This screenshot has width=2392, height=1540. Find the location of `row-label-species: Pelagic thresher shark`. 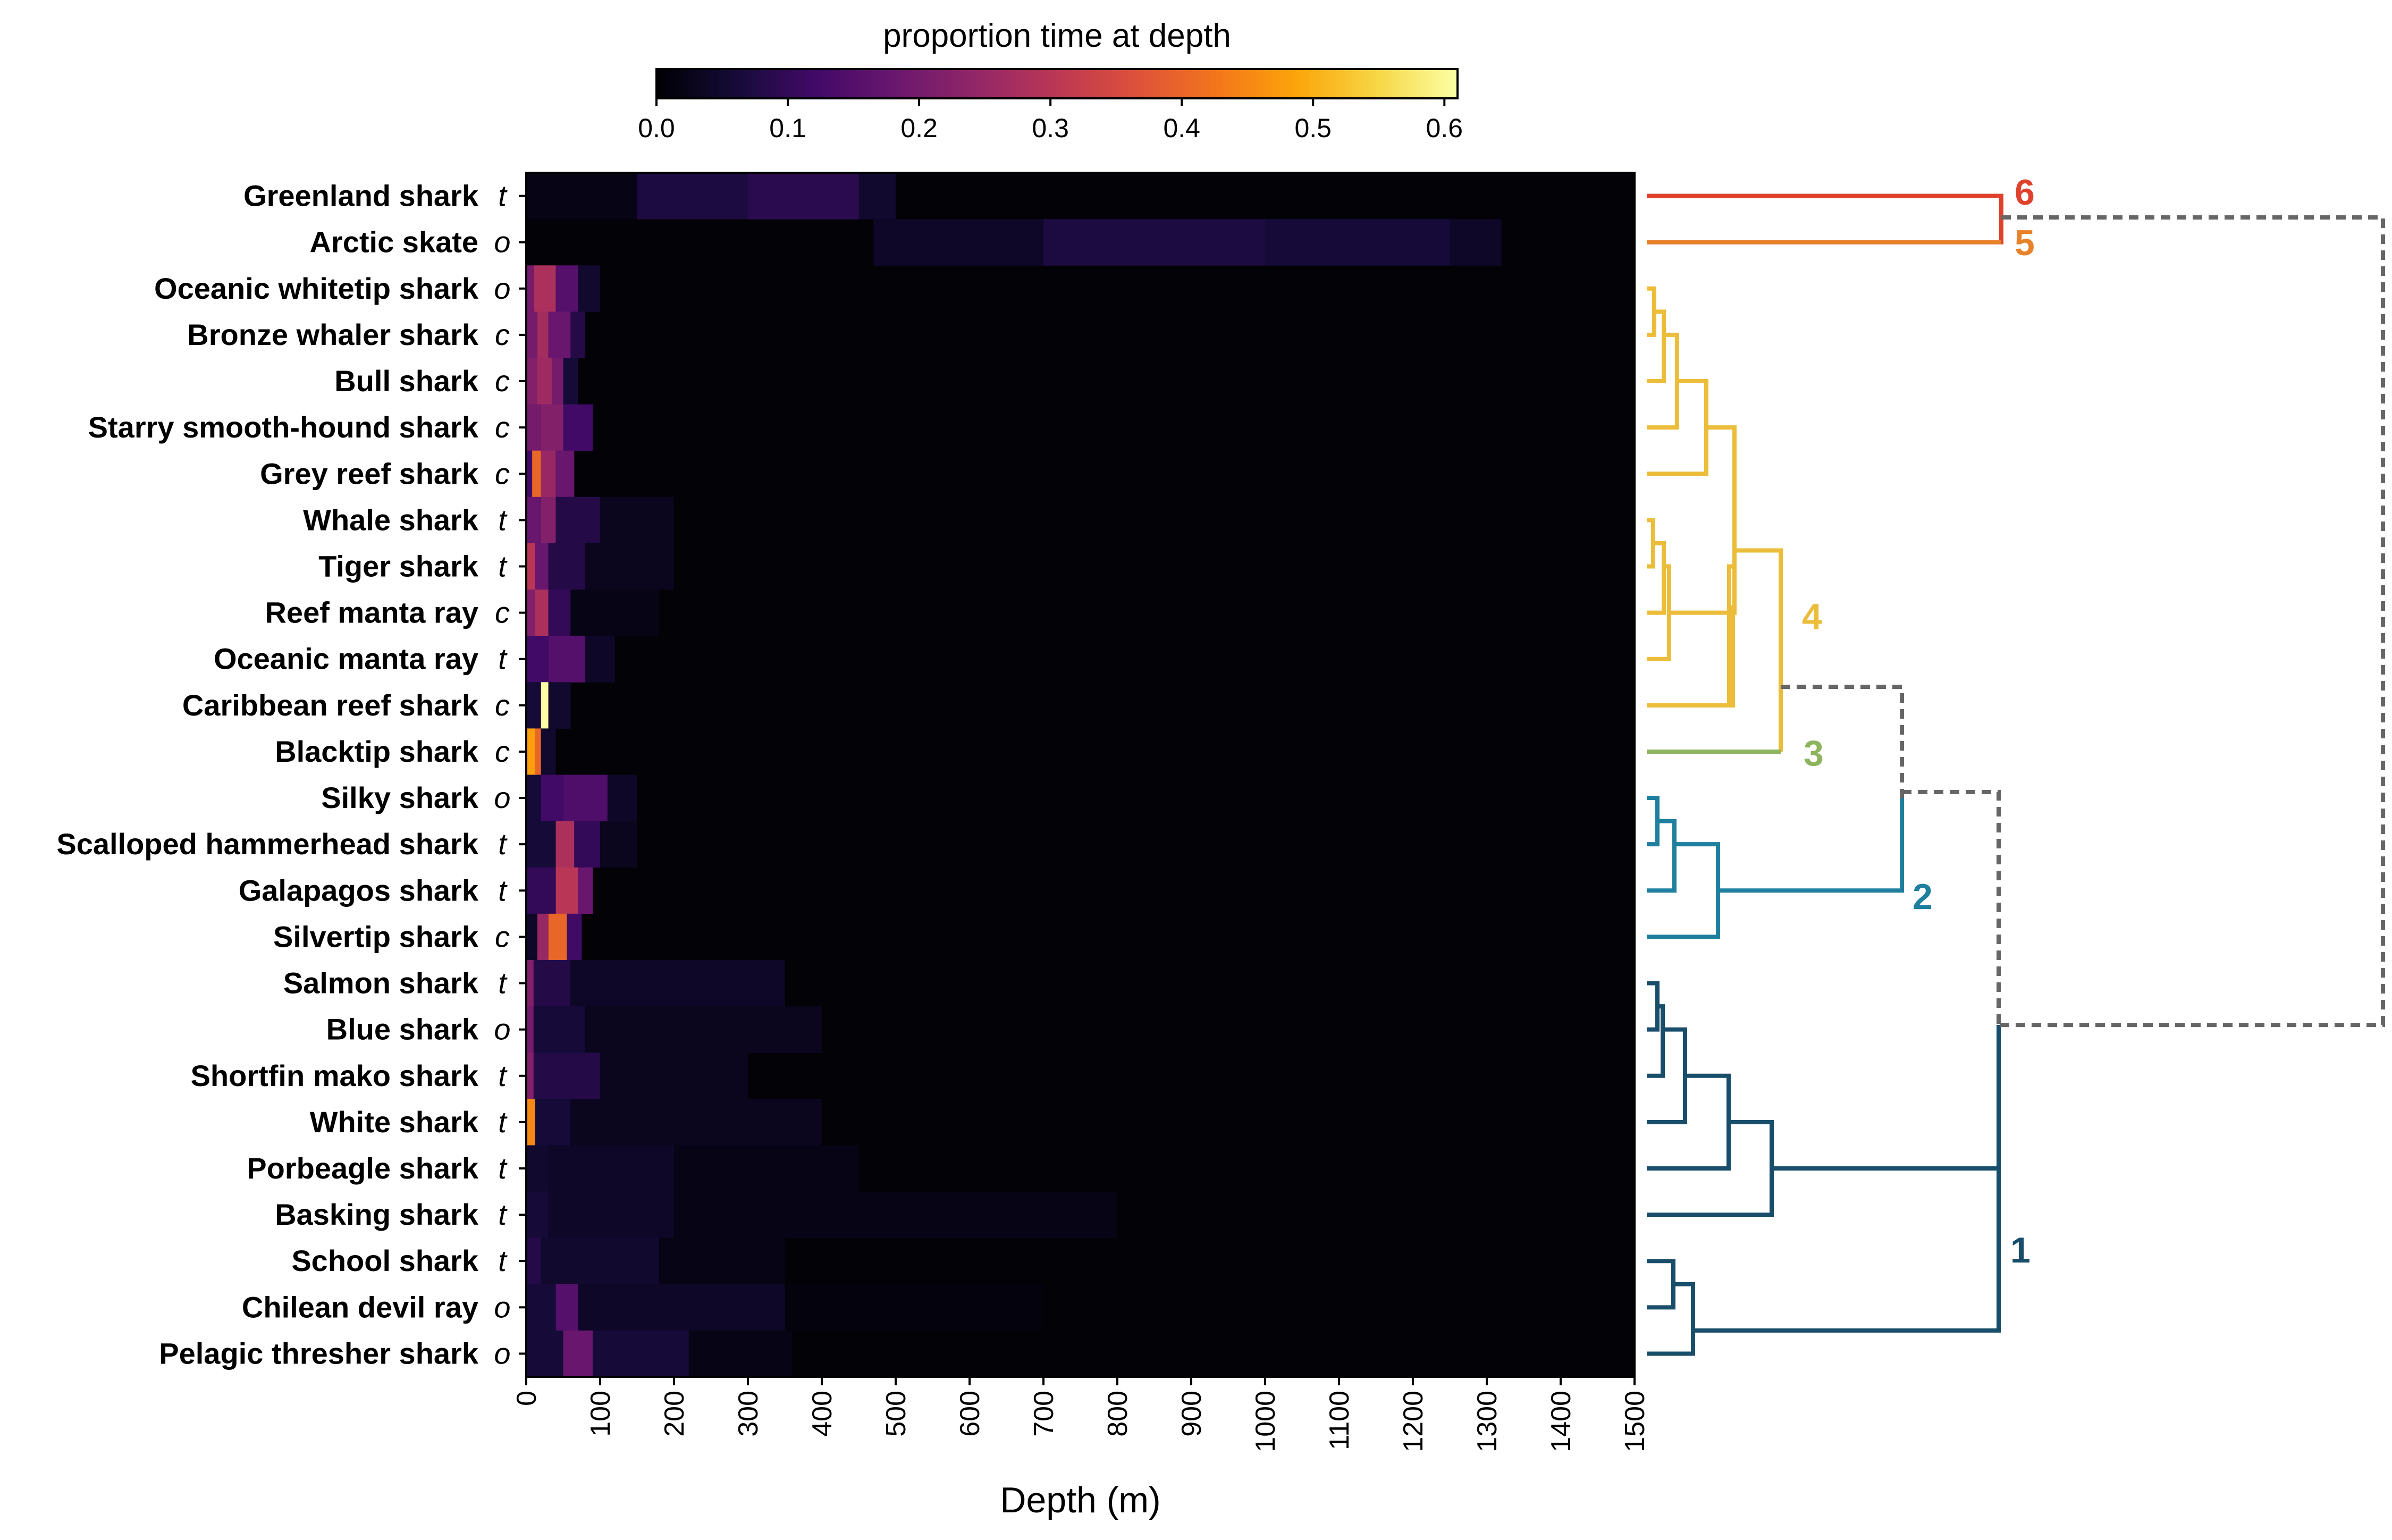

row-label-species: Pelagic thresher shark is located at coordinates (319, 1353).